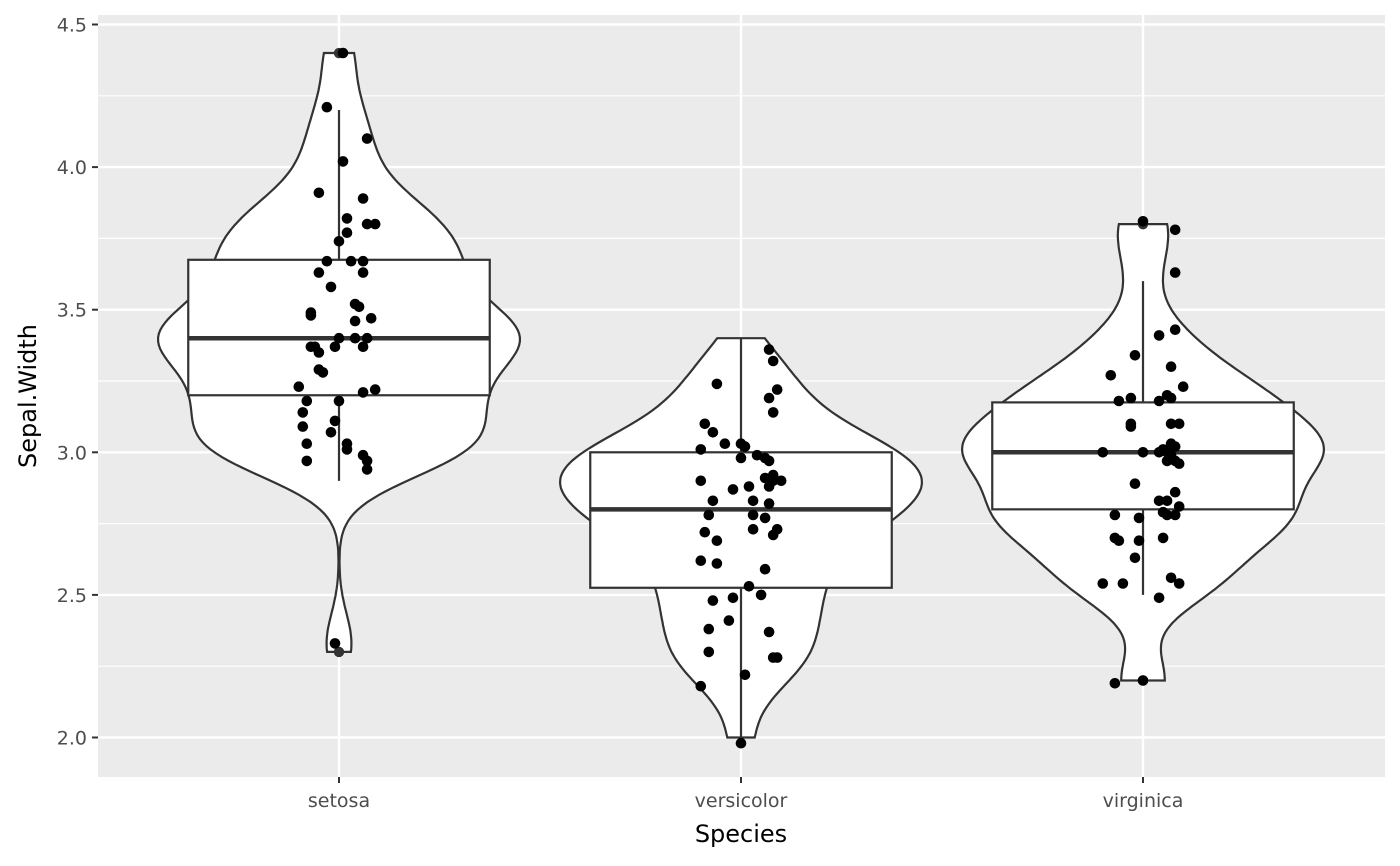  I want to click on y-tick-label: 4.0, so click(72, 168).